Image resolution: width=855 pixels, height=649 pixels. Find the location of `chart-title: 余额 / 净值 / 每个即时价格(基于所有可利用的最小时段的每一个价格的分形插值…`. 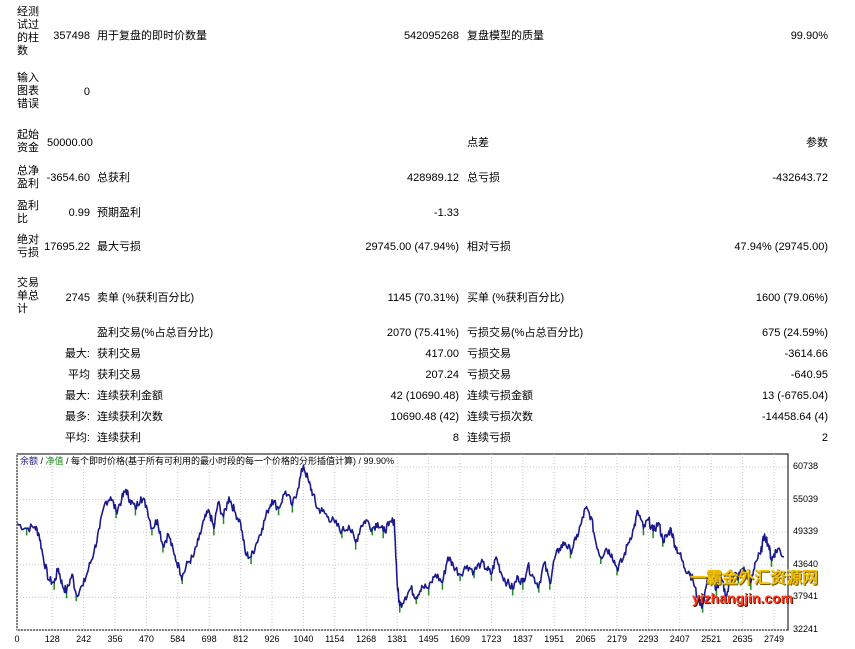

chart-title: 余额 / 净值 / 每个即时价格(基于所有可利用的最小时段的每一个价格的分形插值… is located at coordinates (207, 461).